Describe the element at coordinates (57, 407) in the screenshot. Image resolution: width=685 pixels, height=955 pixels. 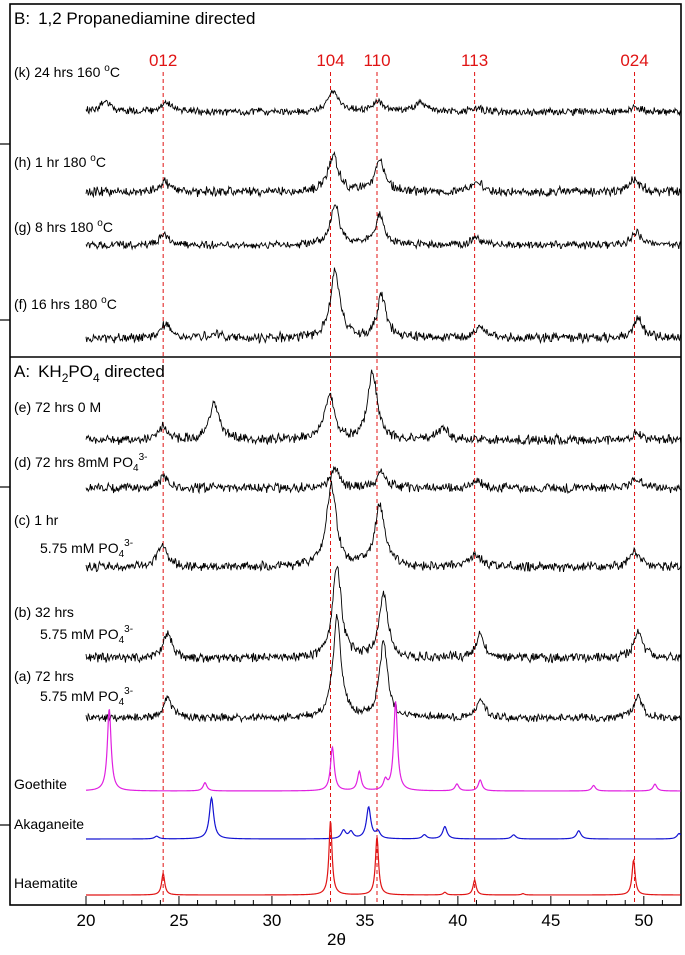
I see `series-label-4: (e) 72 hrs 0 M` at that location.